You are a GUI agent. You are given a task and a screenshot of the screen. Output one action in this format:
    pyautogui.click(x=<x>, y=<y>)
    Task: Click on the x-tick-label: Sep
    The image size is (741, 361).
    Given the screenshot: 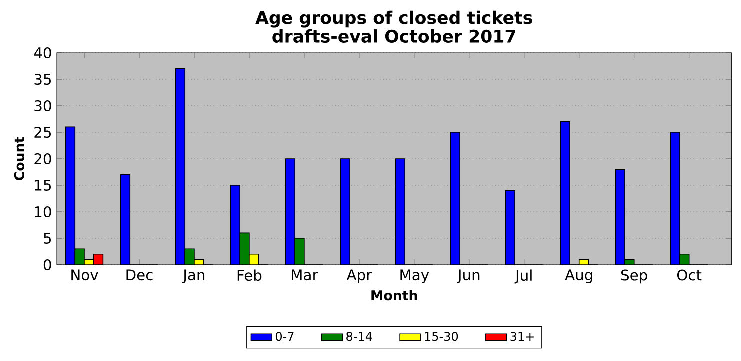 What is the action you would take?
    pyautogui.click(x=634, y=277)
    